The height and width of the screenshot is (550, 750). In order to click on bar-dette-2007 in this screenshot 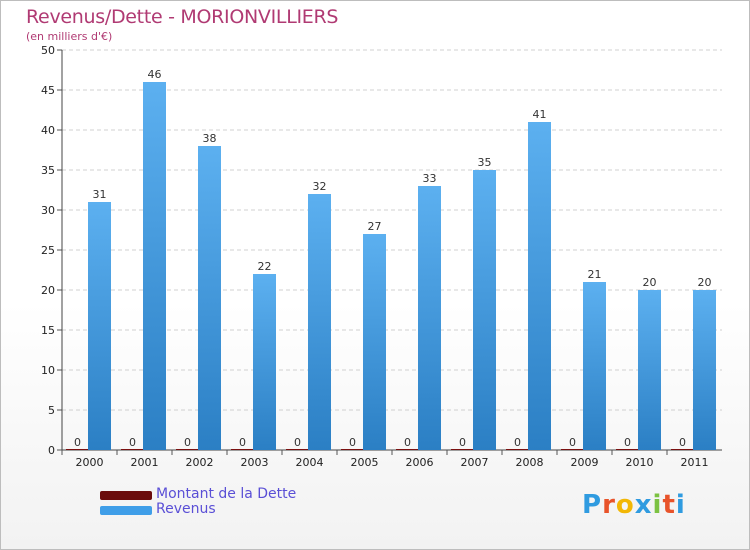, I will do `click(462, 449)`.